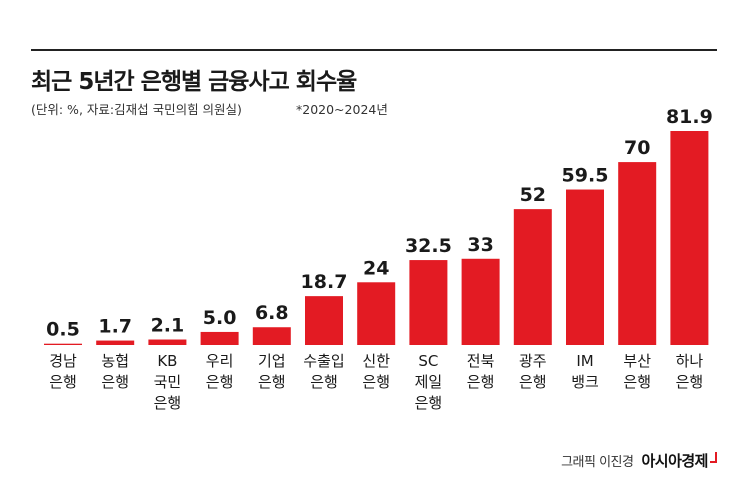 The image size is (745, 495). Describe the element at coordinates (585, 371) in the screenshot. I see `category-label-11: IM 뱅크` at that location.